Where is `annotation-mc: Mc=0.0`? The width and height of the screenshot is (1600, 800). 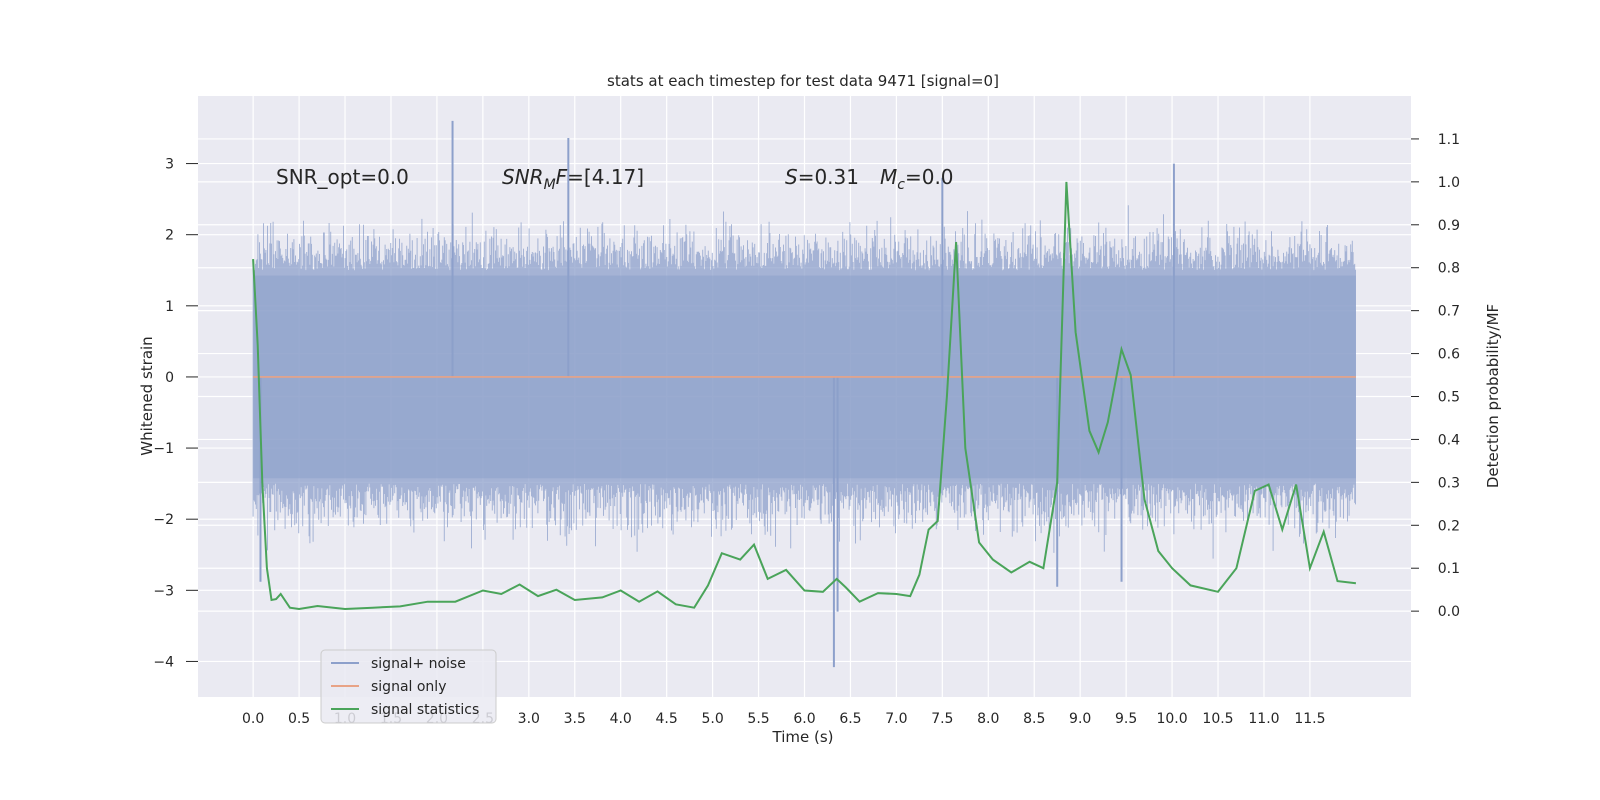 annotation-mc: Mc=0.0 is located at coordinates (917, 179).